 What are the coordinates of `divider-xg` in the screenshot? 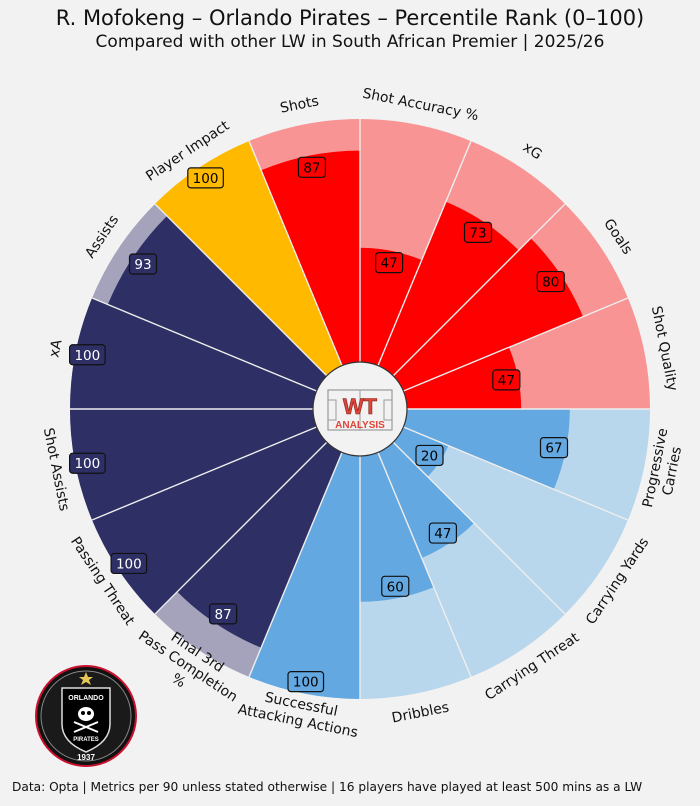 It's located at (424, 253).